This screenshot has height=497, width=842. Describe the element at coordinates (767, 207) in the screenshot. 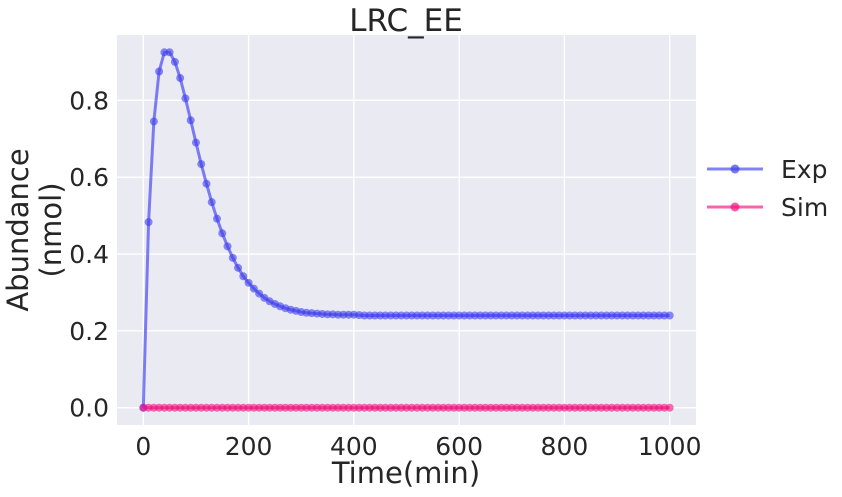

I see `legend-item-sim: Sim` at that location.